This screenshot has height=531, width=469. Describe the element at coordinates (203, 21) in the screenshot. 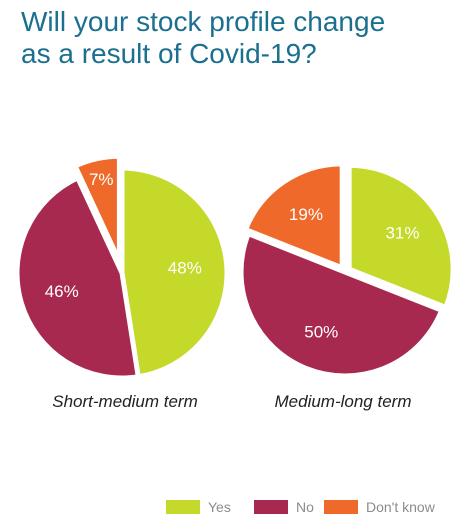

I see `chart-title-line-1: Will your stock profile change` at that location.